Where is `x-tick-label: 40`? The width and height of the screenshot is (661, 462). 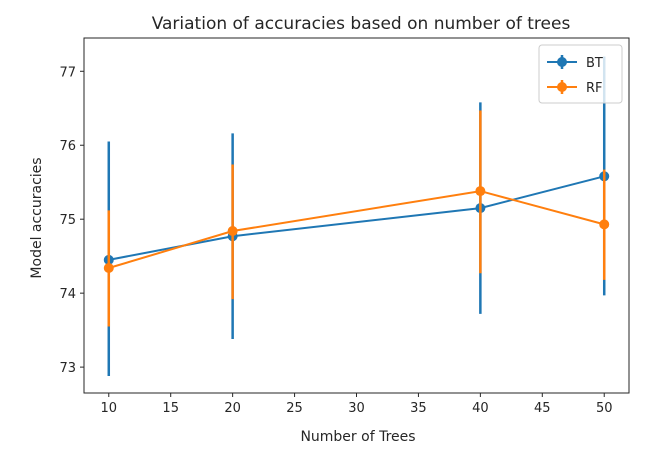
x-tick-label: 40 is located at coordinates (480, 408).